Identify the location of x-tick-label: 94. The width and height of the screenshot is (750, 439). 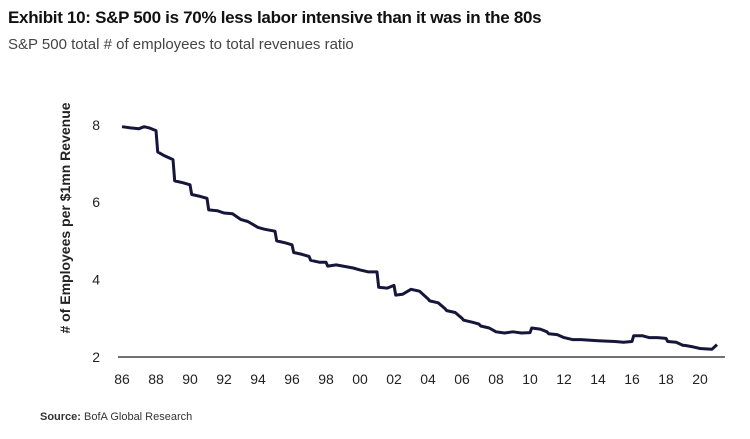
(258, 379).